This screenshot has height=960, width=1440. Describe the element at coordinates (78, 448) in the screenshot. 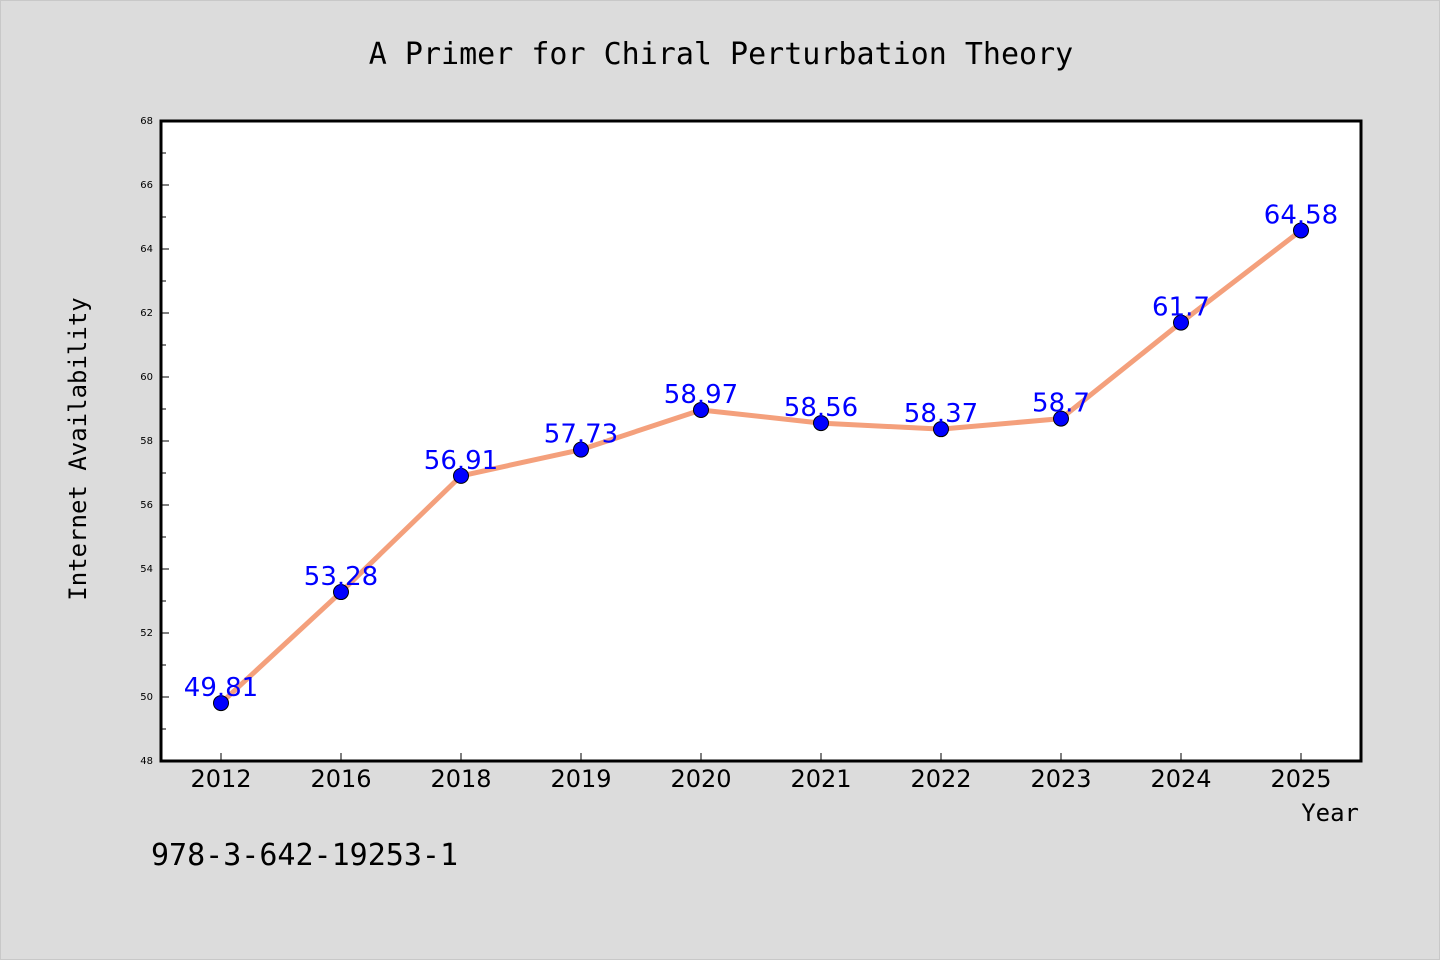

I see `y-axis-label: Internet Availability` at that location.